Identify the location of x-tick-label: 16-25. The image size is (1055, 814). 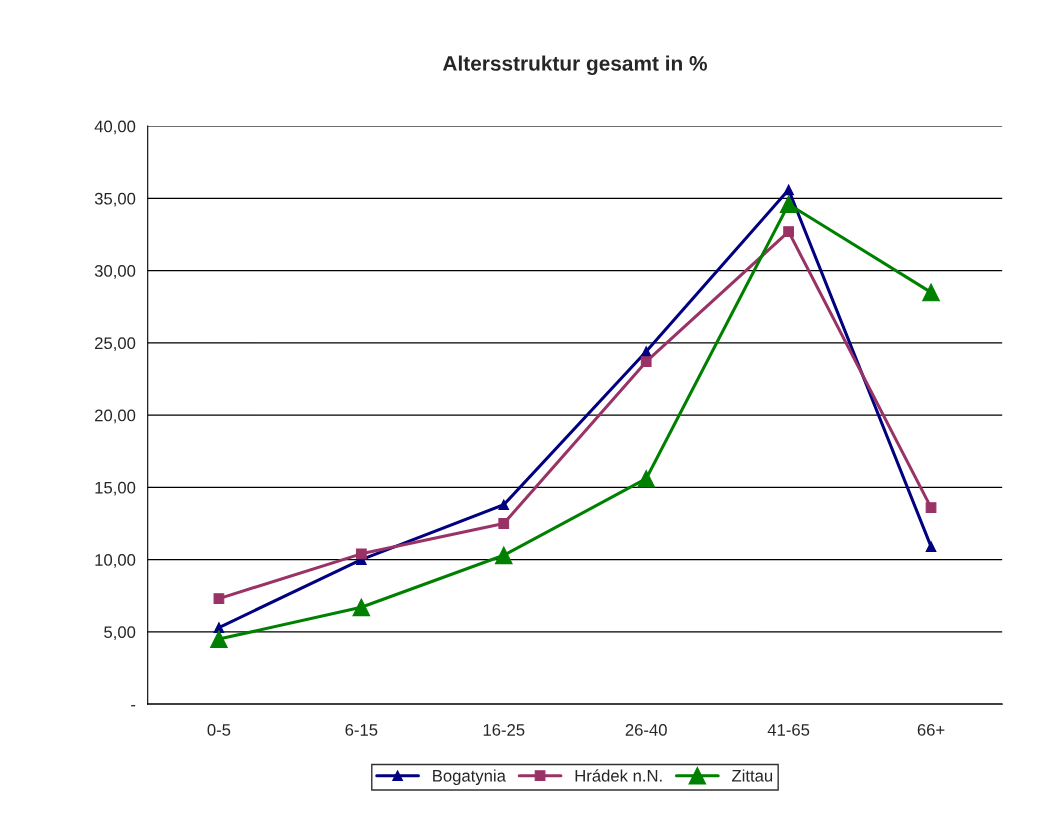
(504, 729).